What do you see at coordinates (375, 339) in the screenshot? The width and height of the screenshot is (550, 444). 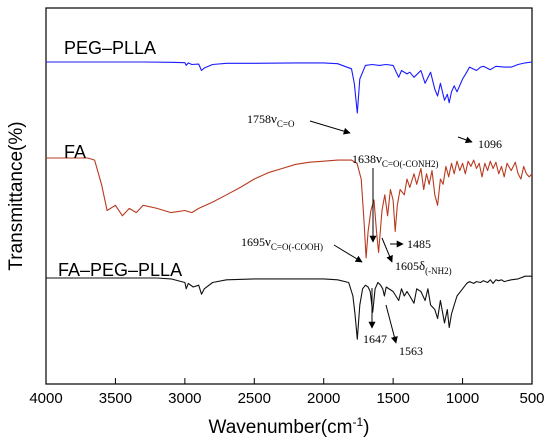 I see `peak-annotation-label: 1647` at bounding box center [375, 339].